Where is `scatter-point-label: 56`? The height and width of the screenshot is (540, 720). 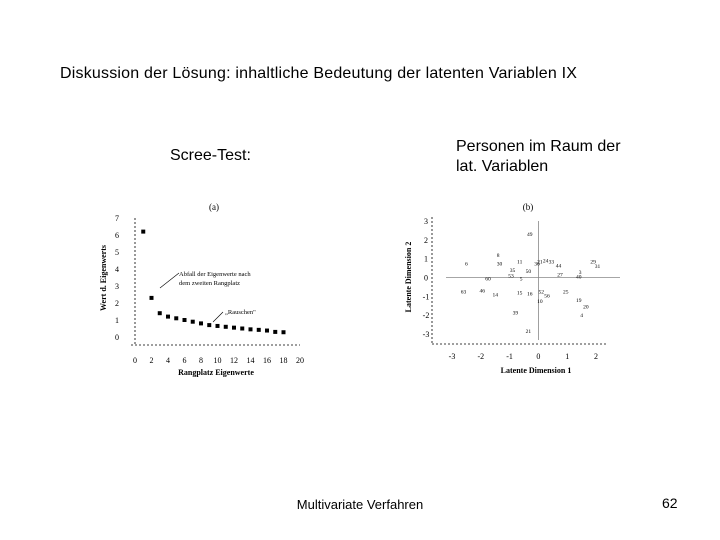
scatter-point-label: 56 is located at coordinates (547, 296).